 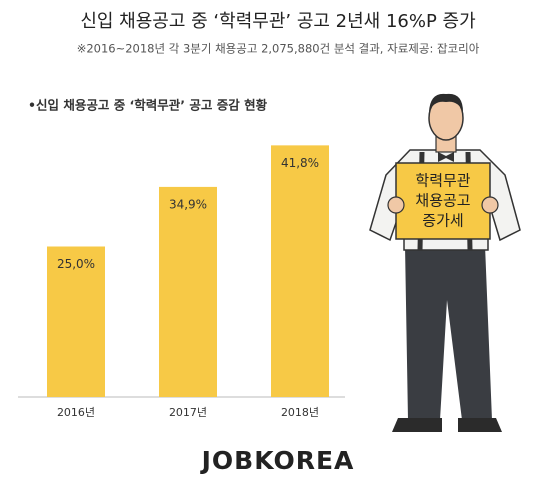 I want to click on sign-text: 채용공고, so click(x=442, y=201).